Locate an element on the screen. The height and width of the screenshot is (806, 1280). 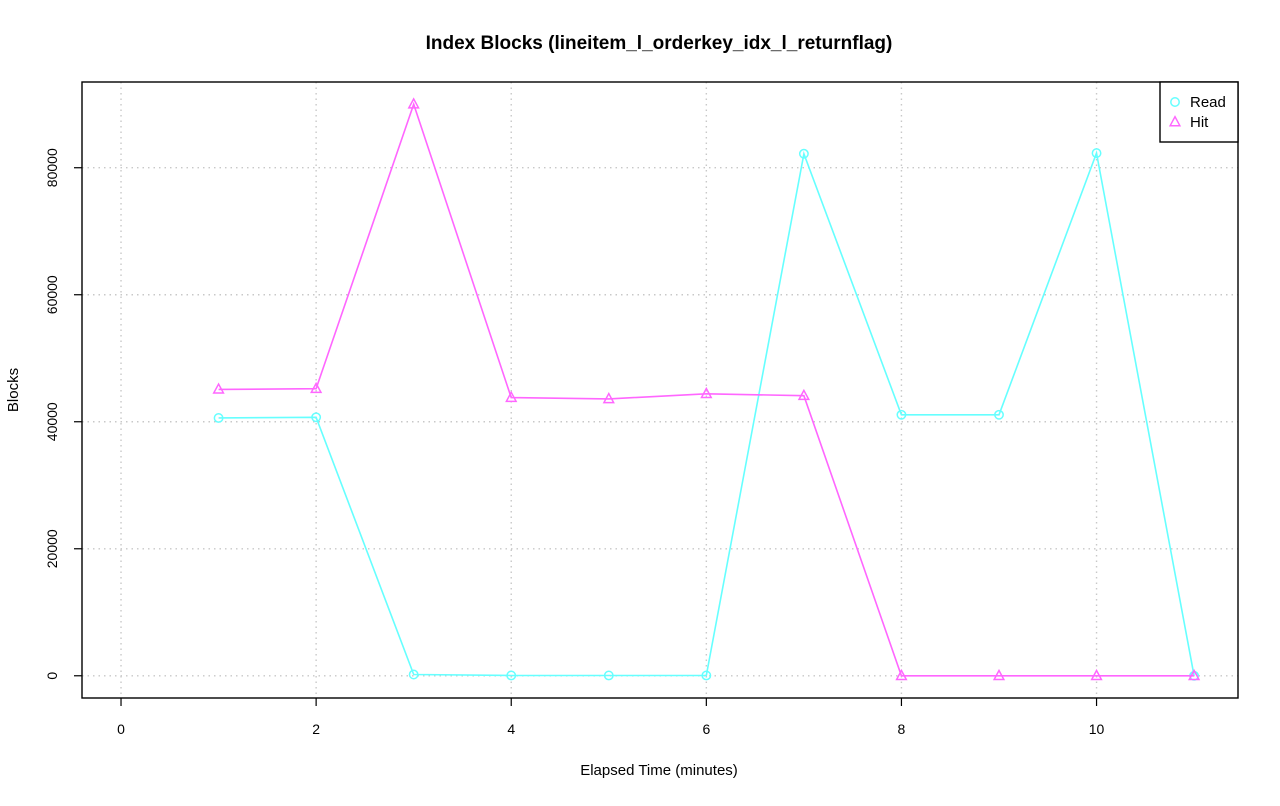
y-tick-label: 40000 is located at coordinates (52, 421).